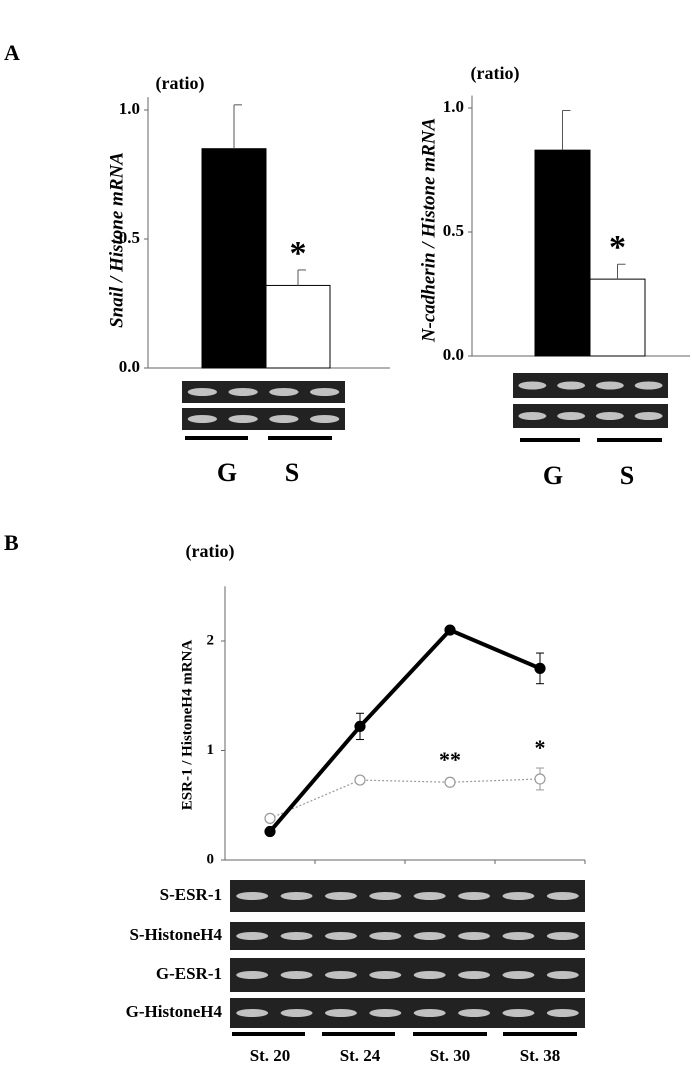  Describe the element at coordinates (428, 230) in the screenshot. I see `y-axis-label: N-cadherin / Histone mRNA` at that location.